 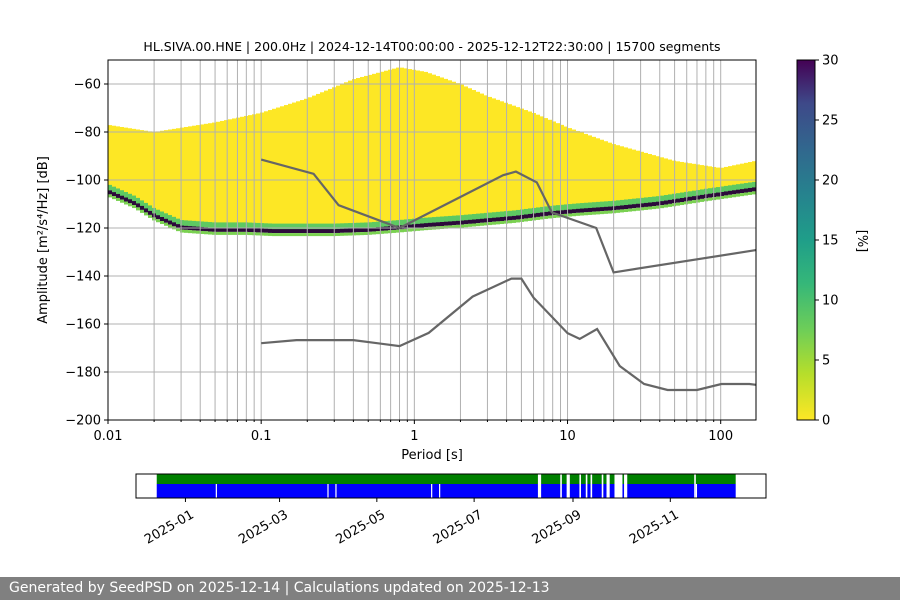 I want to click on colorbar-tick-label: 15, so click(x=830, y=241).